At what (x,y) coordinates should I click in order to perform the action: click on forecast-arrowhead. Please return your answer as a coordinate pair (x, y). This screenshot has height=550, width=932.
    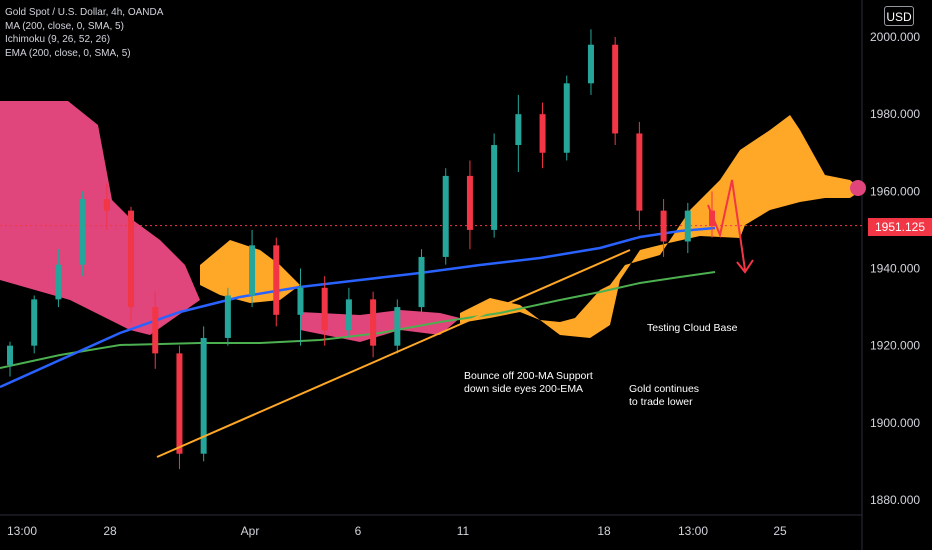
    Looking at the image, I should click on (745, 266).